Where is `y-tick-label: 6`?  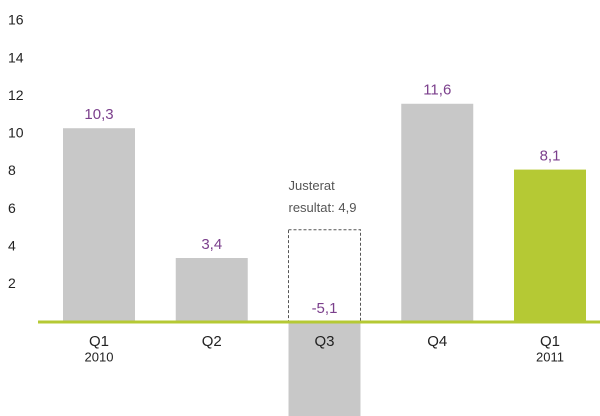
y-tick-label: 6 is located at coordinates (12, 208).